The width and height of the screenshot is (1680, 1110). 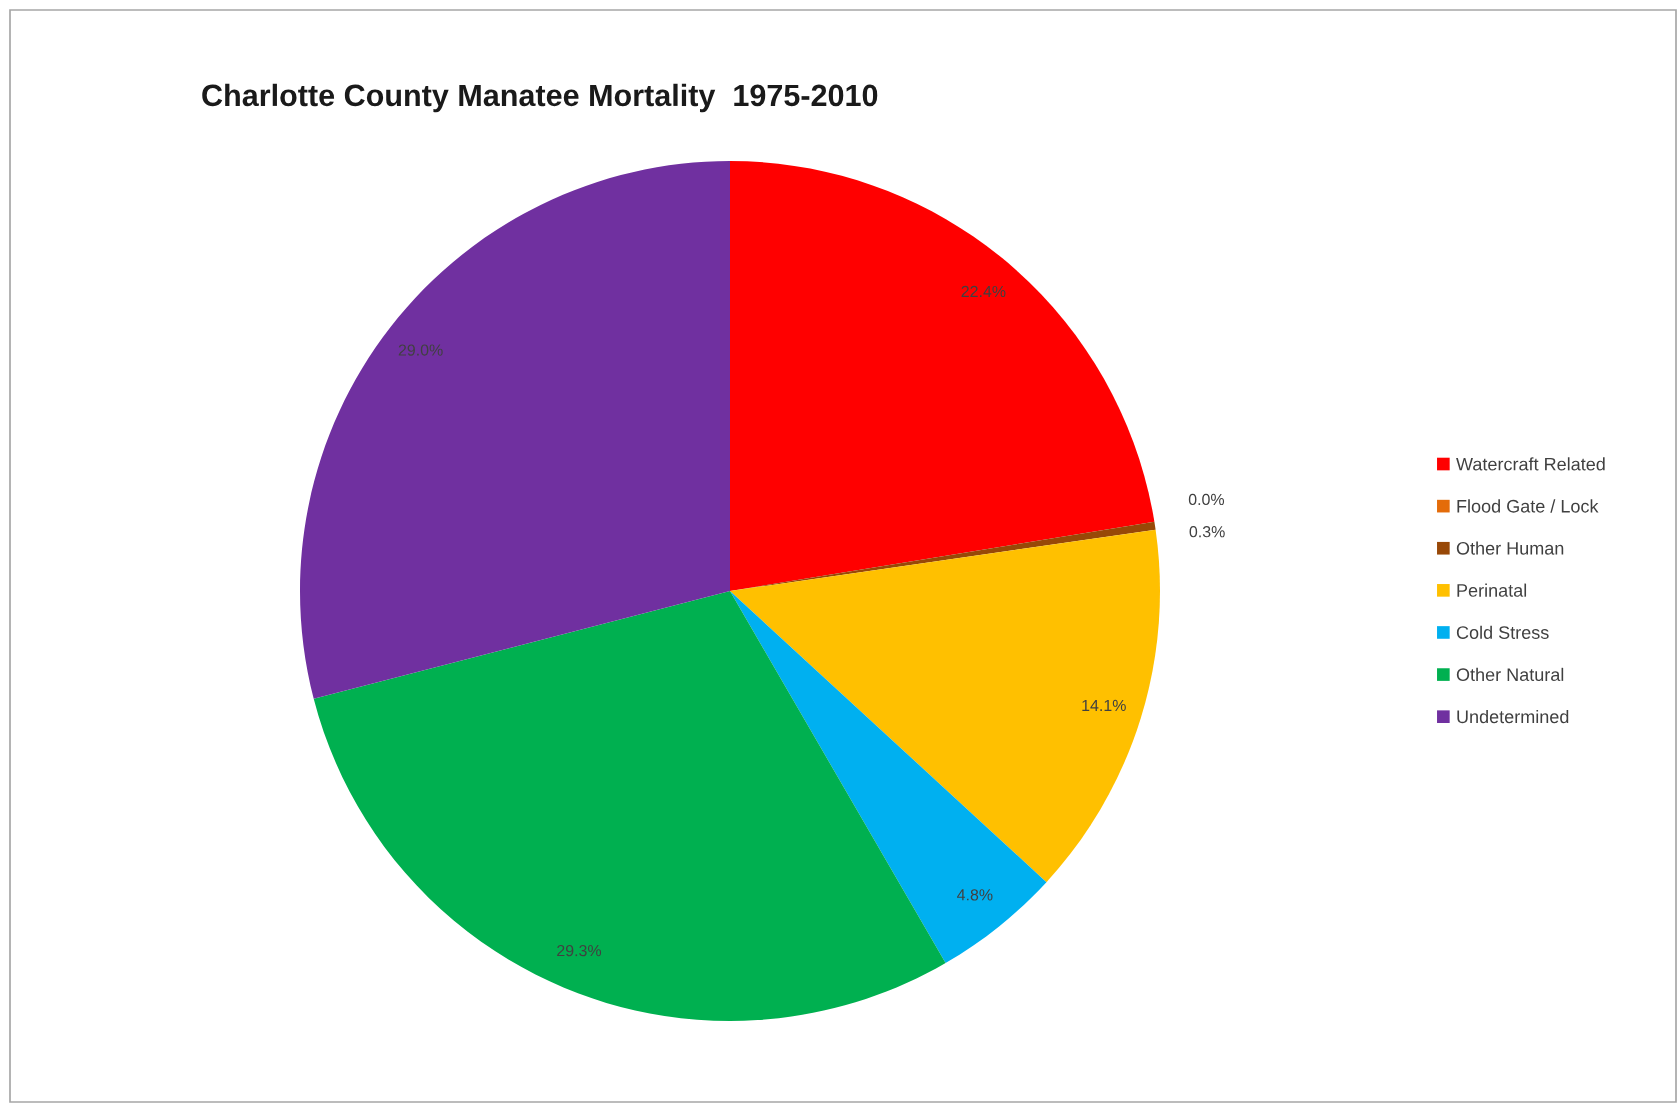 What do you see at coordinates (1528, 506) in the screenshot?
I see `legend-label: Flood Gate / Lock` at bounding box center [1528, 506].